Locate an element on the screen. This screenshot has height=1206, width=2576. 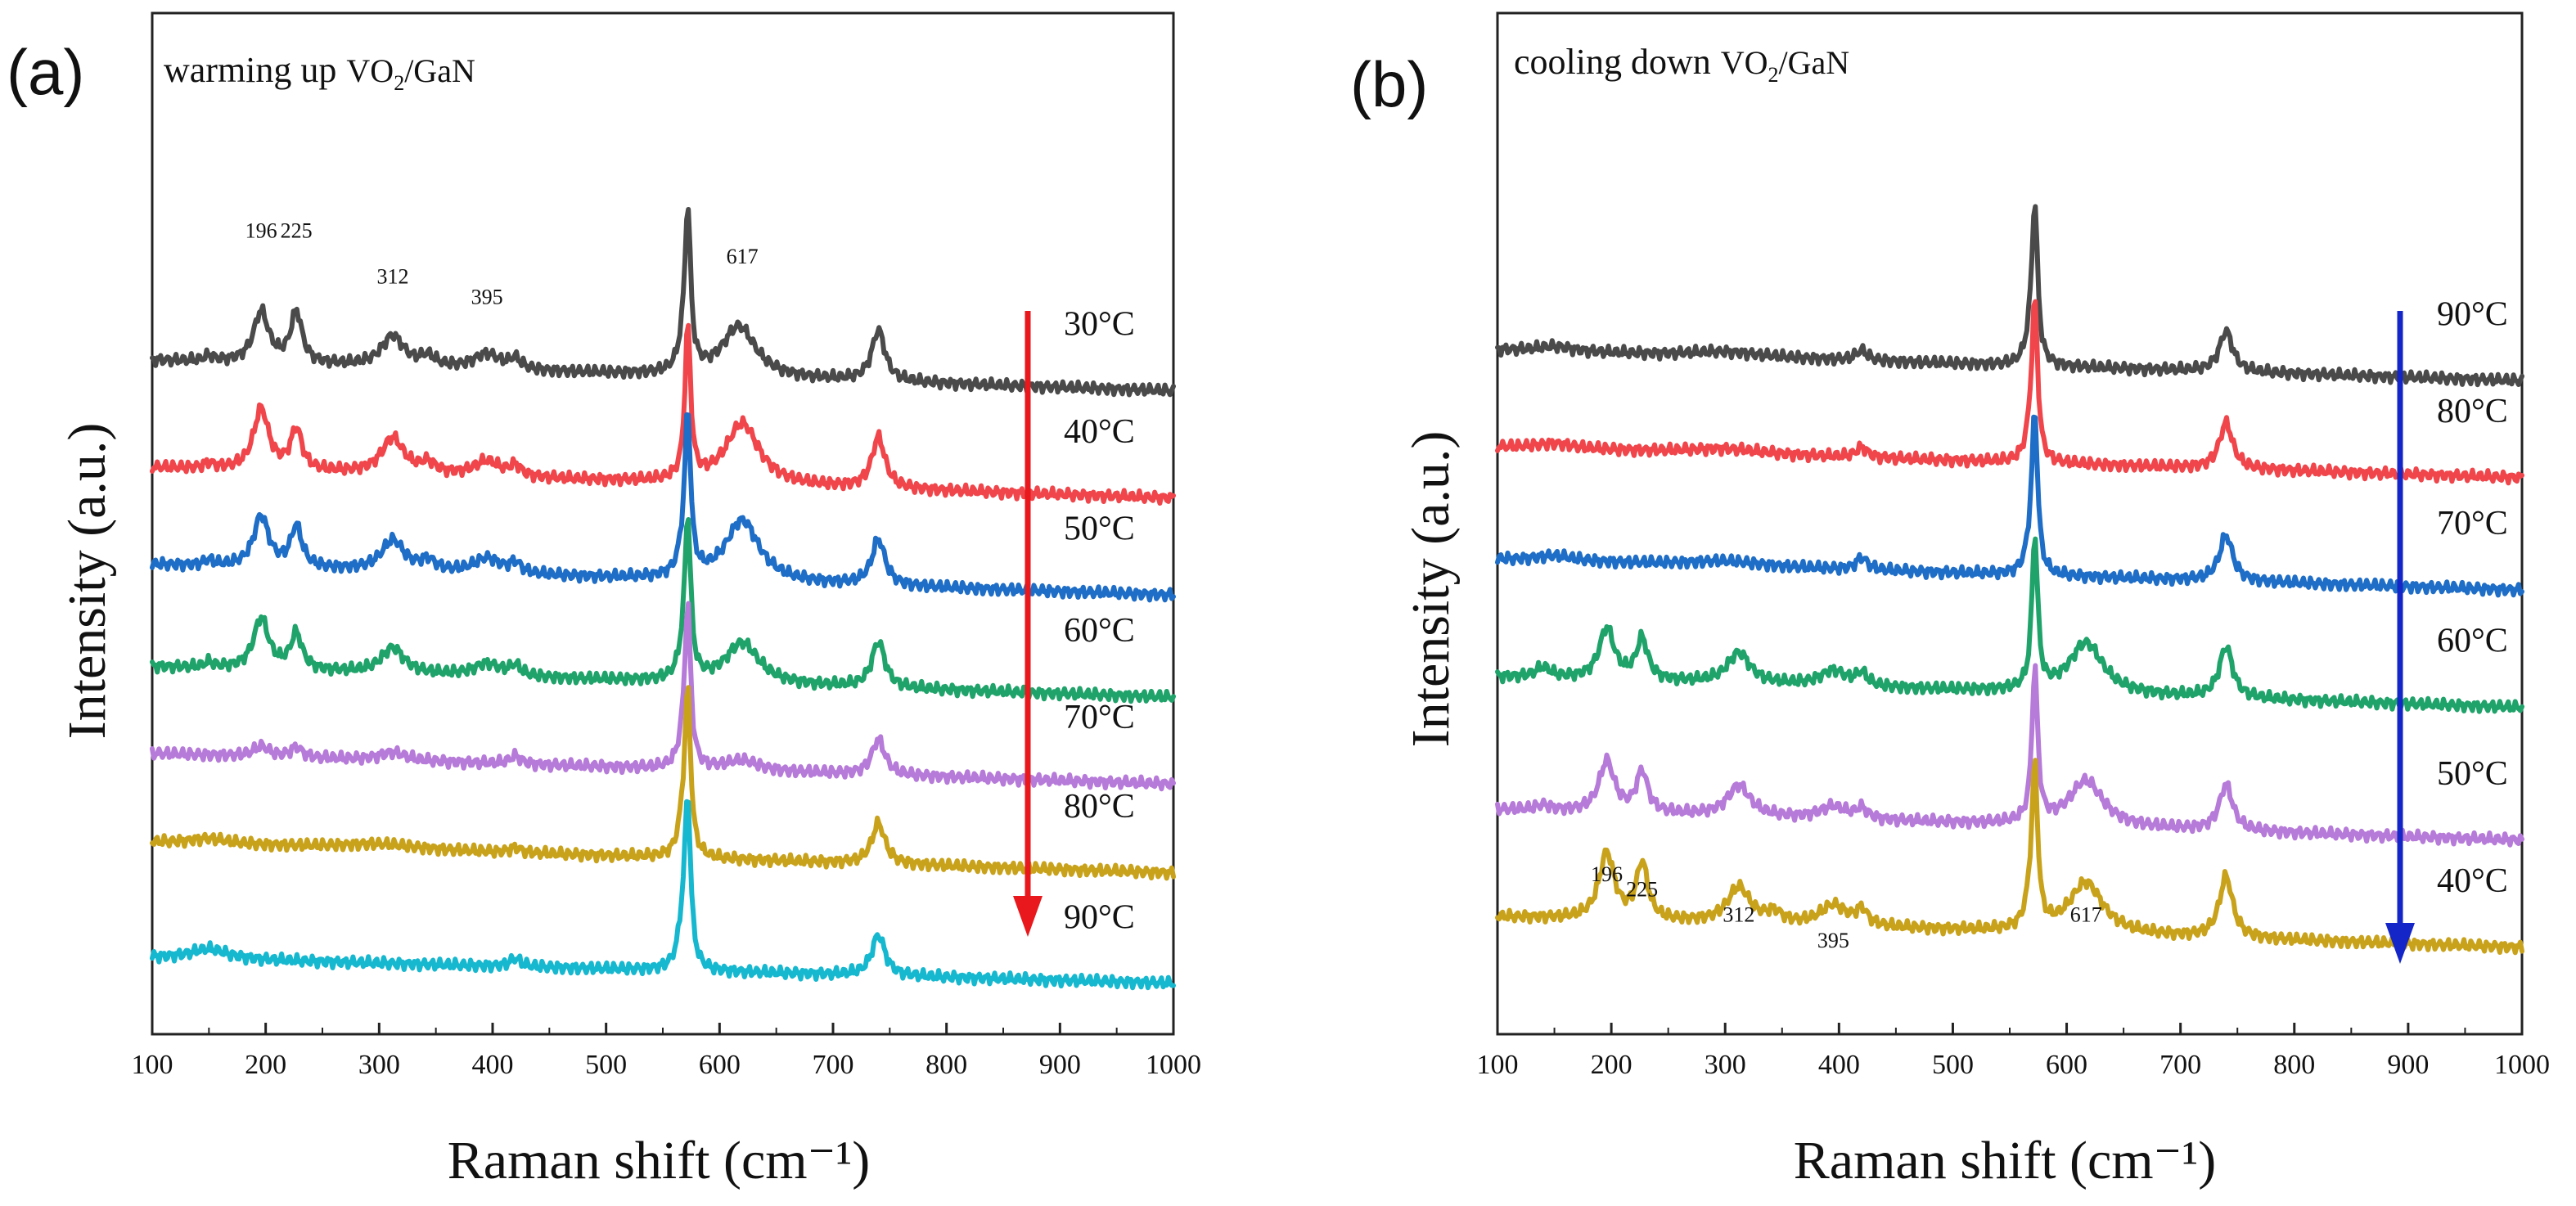
panel-label: (b) is located at coordinates (1389, 84).